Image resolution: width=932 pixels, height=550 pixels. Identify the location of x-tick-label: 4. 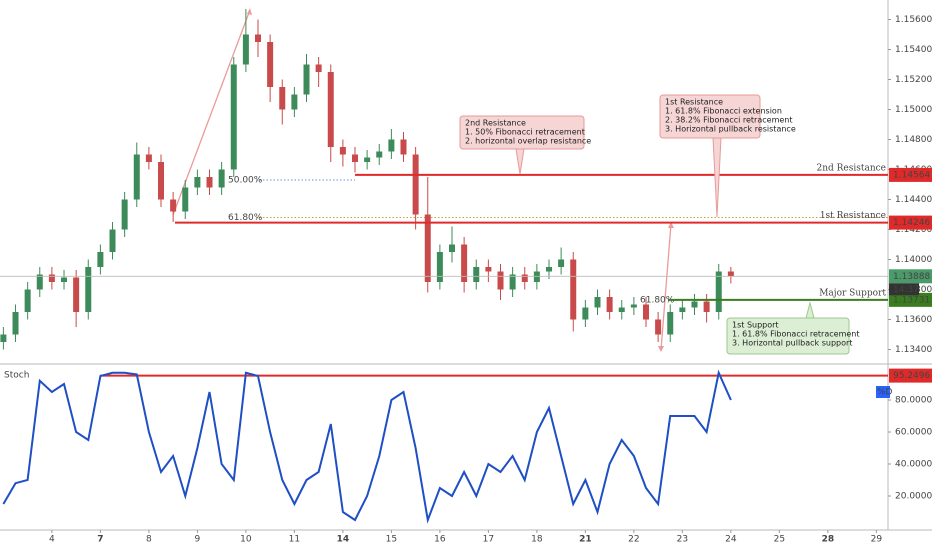
(52, 540).